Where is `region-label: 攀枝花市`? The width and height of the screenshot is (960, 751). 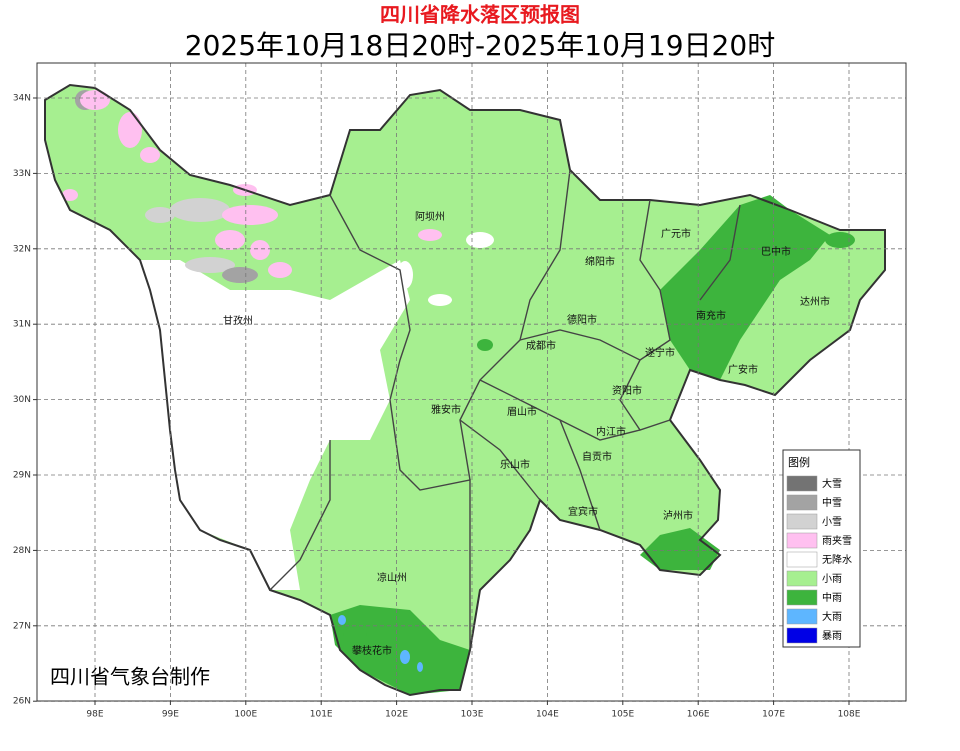 region-label: 攀枝花市 is located at coordinates (372, 650).